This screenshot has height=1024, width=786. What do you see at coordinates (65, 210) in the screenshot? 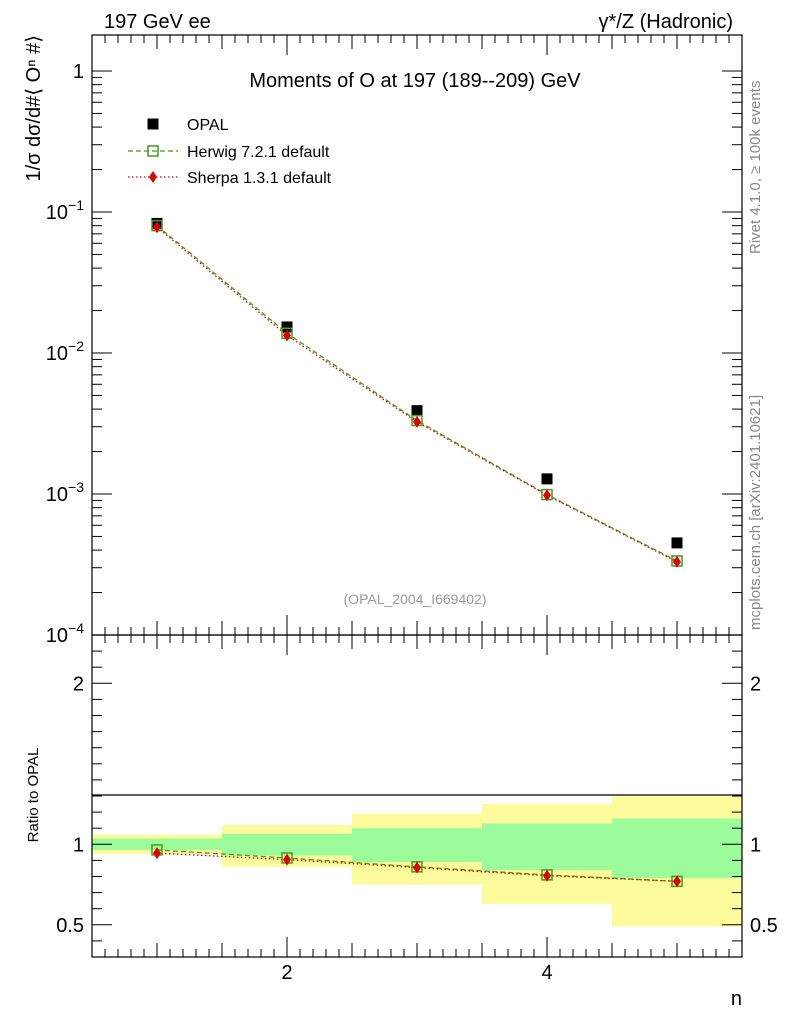
I see `main-y-tick-label: 10⁻¹` at bounding box center [65, 210].